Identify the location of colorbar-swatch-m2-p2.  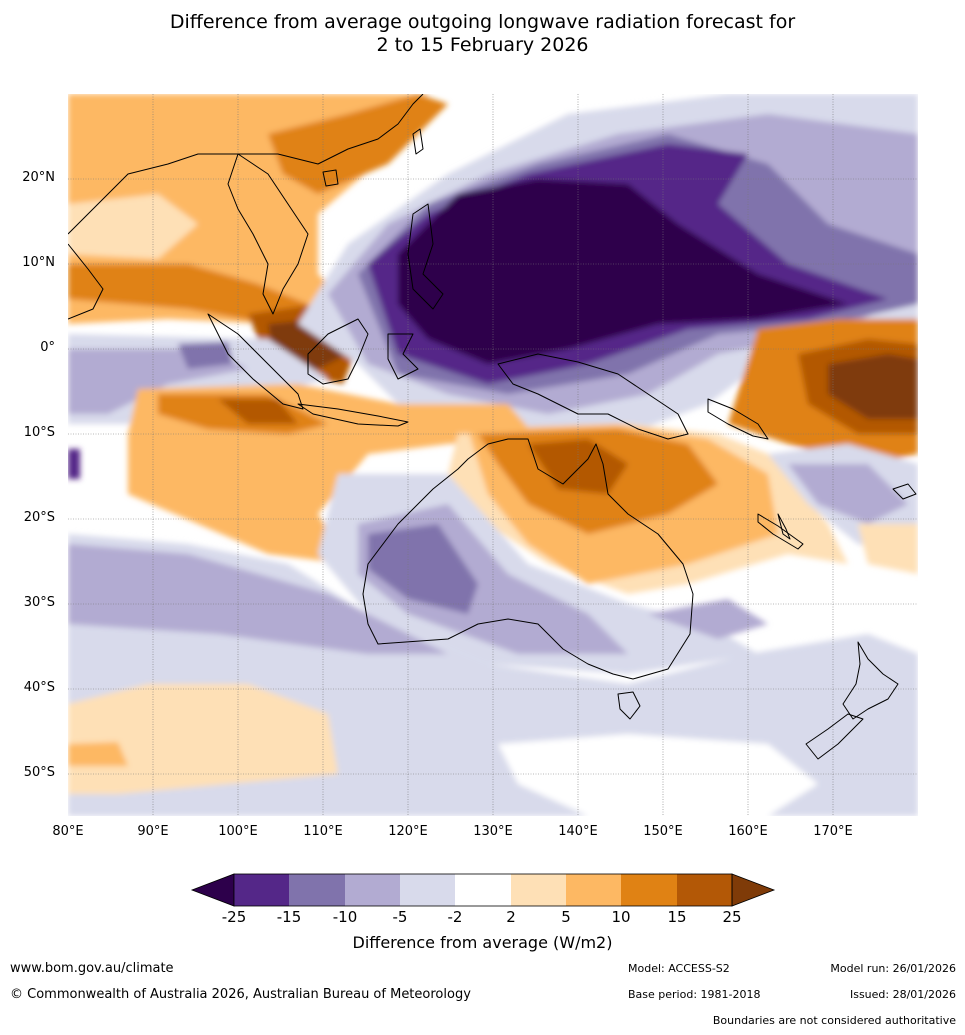
(483, 890).